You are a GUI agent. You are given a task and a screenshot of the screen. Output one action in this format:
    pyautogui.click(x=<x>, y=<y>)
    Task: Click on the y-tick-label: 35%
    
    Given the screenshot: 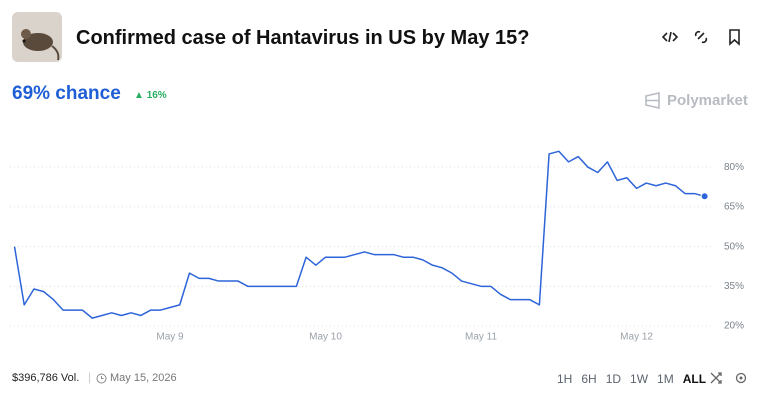 What is the action you would take?
    pyautogui.click(x=734, y=286)
    